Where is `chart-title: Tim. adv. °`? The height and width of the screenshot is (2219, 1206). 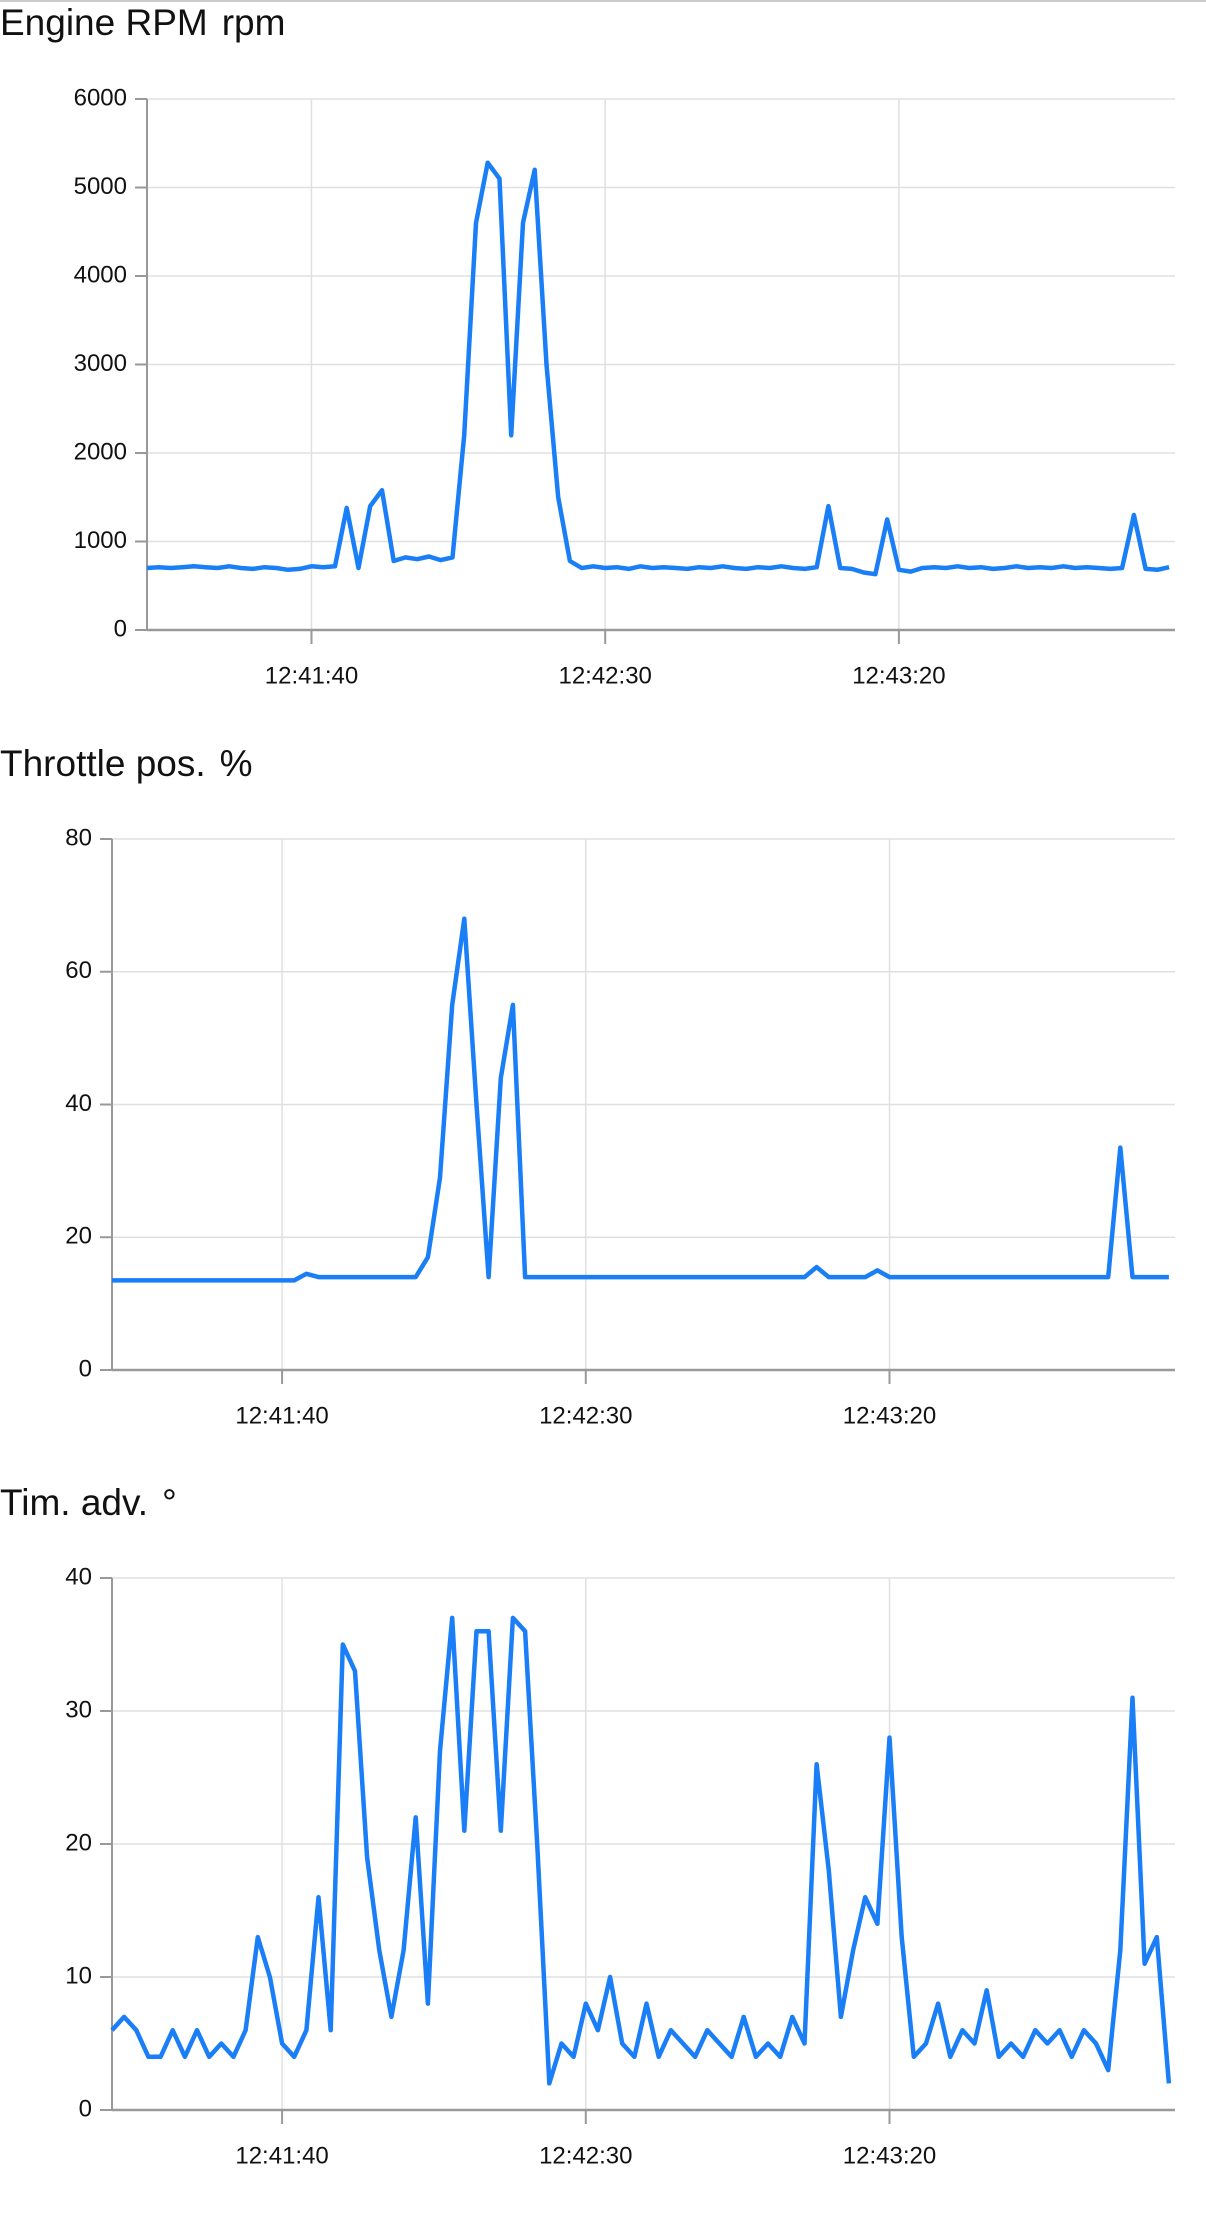 chart-title: Tim. adv. ° is located at coordinates (88, 1502).